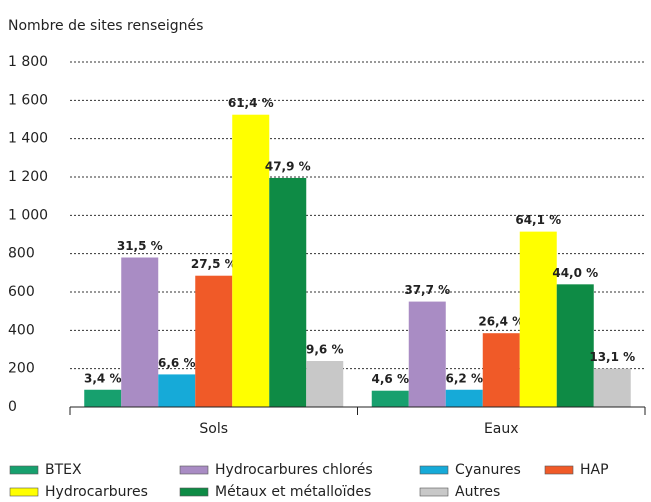  What do you see at coordinates (28, 215) in the screenshot?
I see `y-tick-label: 1 000` at bounding box center [28, 215].